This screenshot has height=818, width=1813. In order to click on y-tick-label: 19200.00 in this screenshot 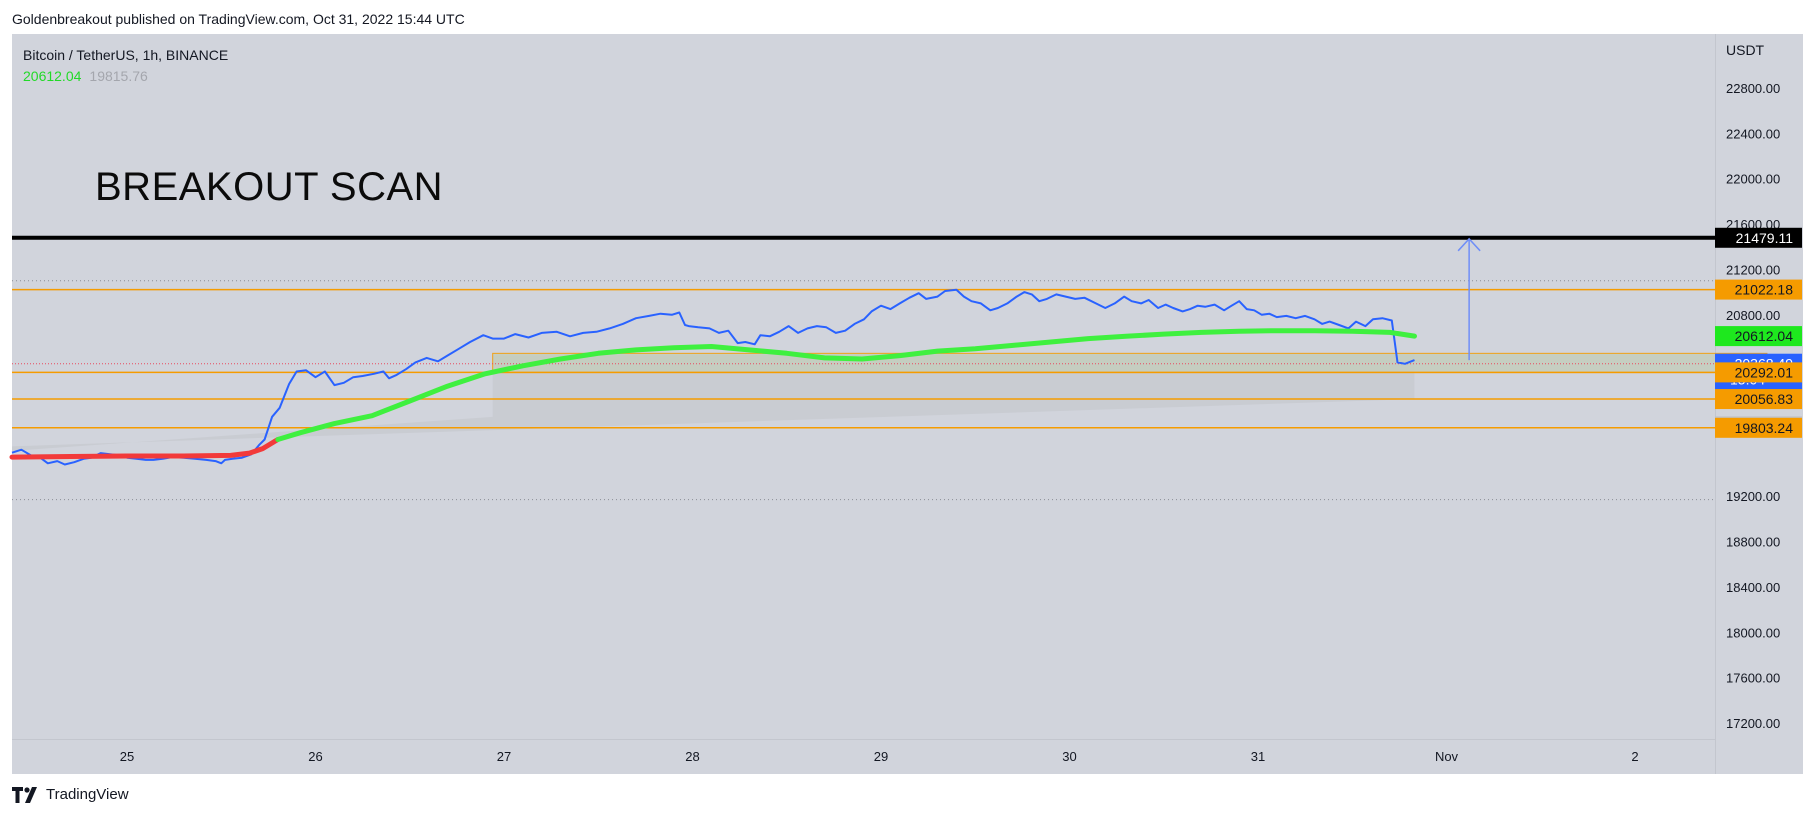, I will do `click(1753, 496)`.